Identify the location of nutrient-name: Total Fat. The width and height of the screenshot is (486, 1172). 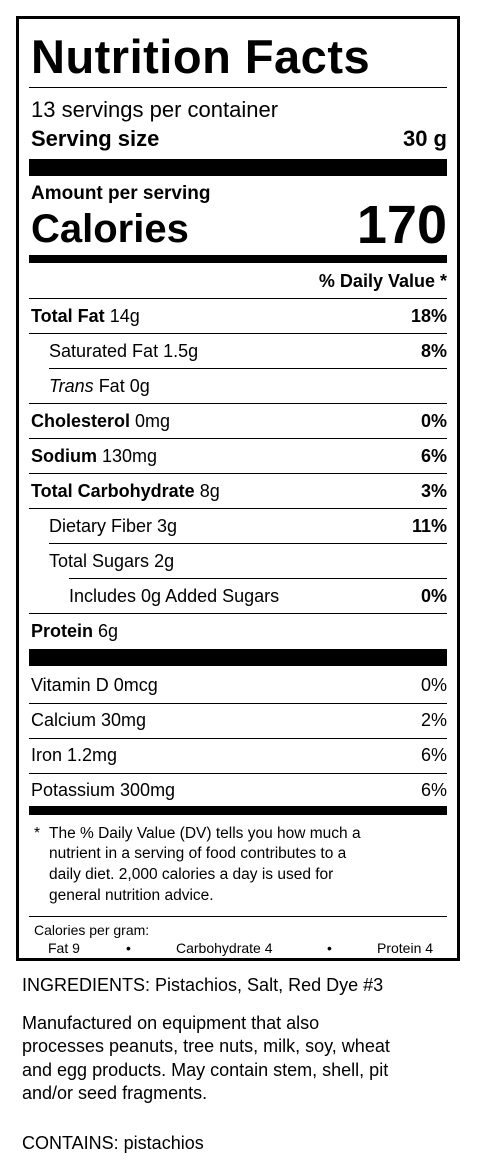
(68, 316).